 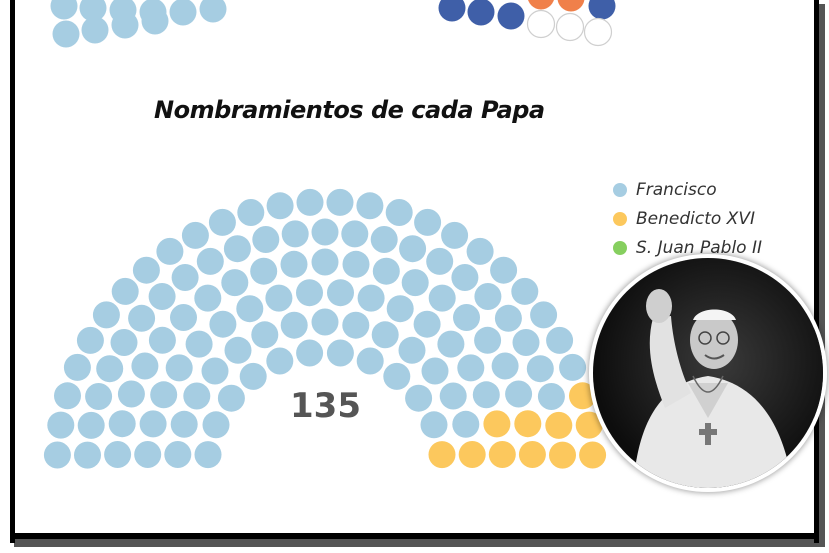 I want to click on legend-item-francisco: Francisco, so click(x=687, y=189).